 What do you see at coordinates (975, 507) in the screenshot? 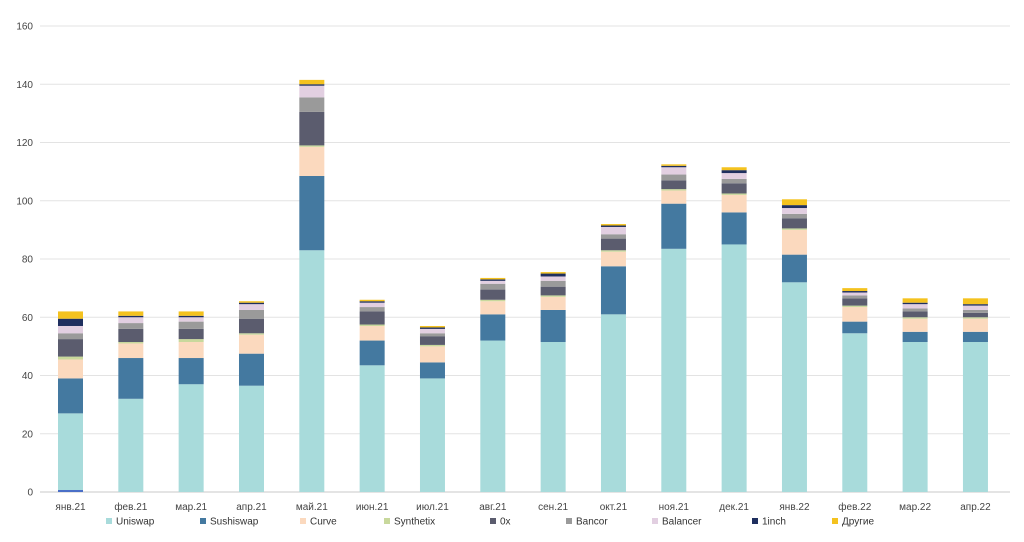
I see `x-tick-label: апр.22` at bounding box center [975, 507].